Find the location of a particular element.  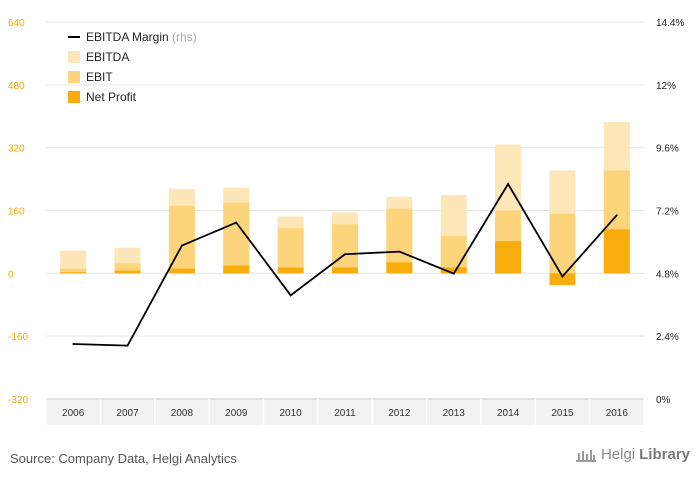

x-tick-label: 2006 is located at coordinates (73, 413).